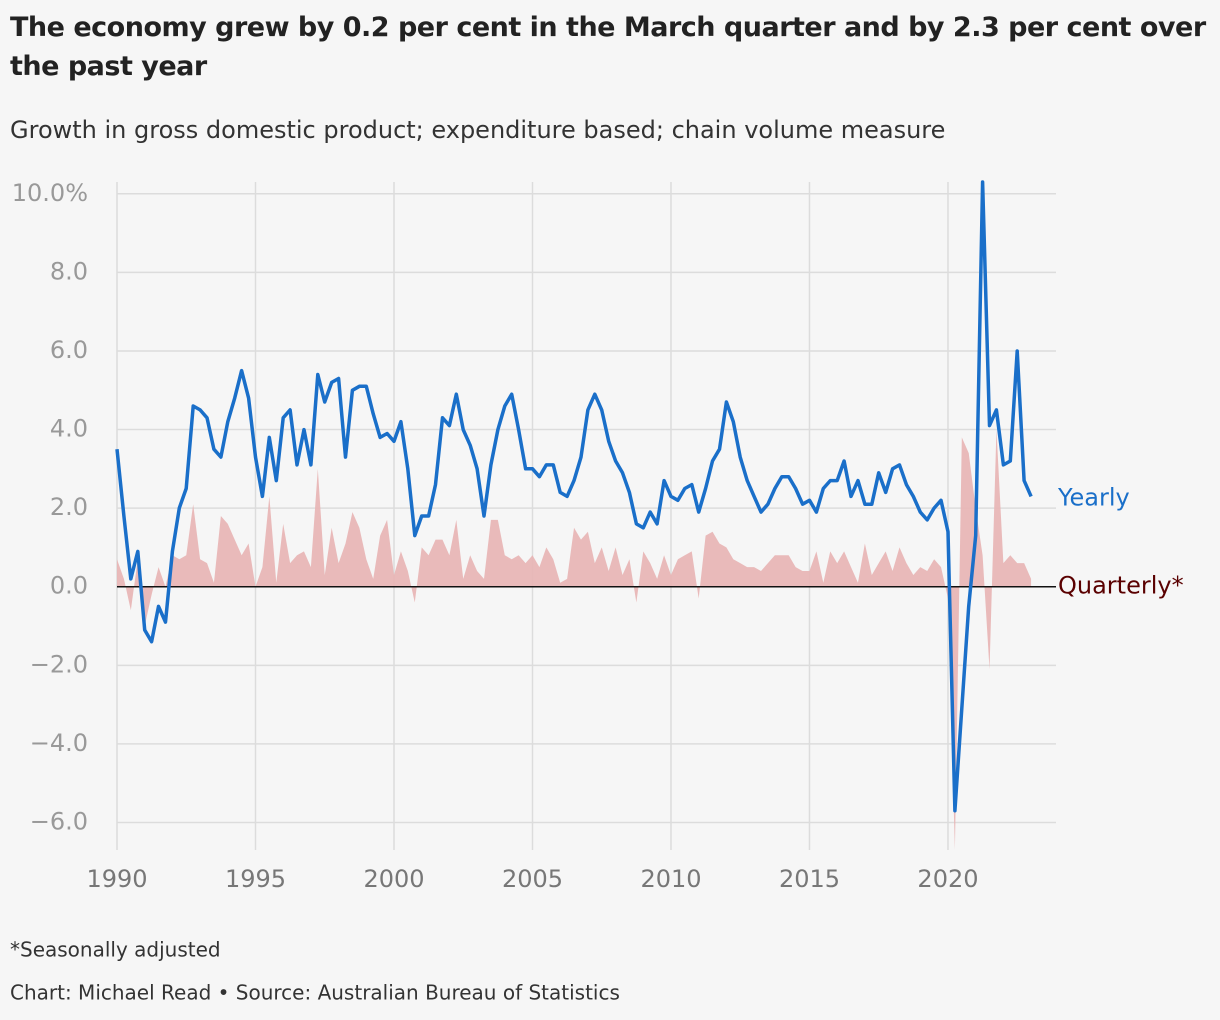  What do you see at coordinates (59, 664) in the screenshot?
I see `y-tick-label: −2.0` at bounding box center [59, 664].